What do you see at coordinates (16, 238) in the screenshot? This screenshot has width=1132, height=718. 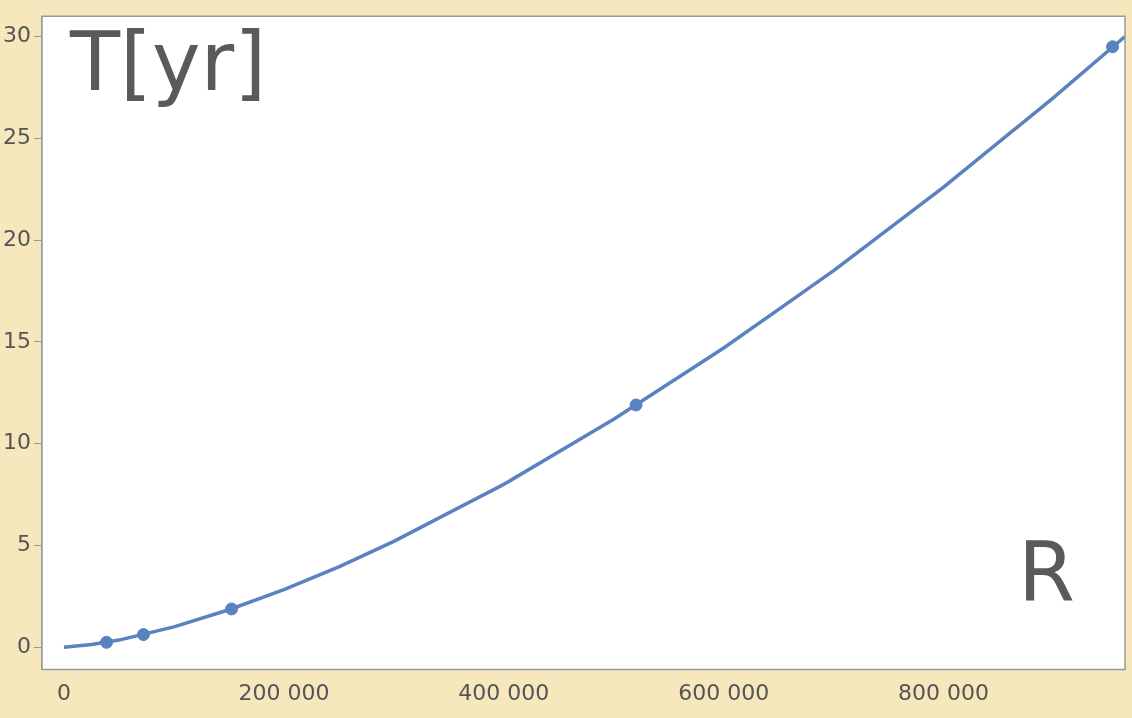 I see `y-tick-label: 20` at bounding box center [16, 238].